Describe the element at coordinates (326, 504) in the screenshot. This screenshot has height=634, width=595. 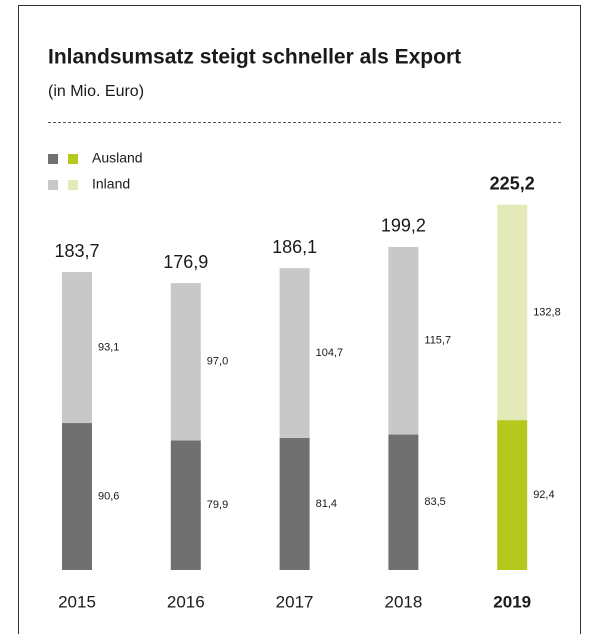
I see `value-label: 81,4` at that location.